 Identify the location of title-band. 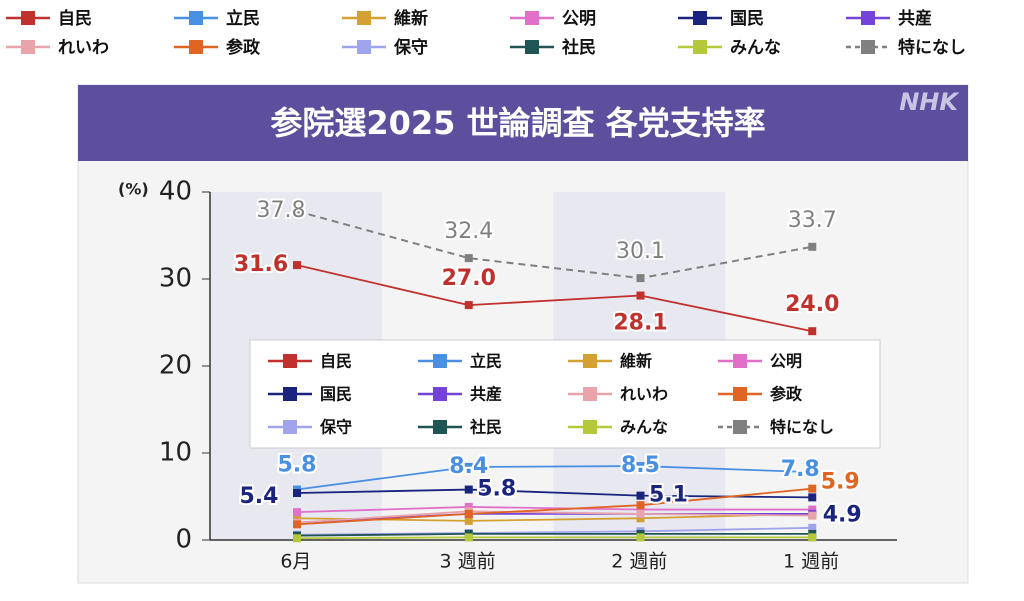
(523, 123).